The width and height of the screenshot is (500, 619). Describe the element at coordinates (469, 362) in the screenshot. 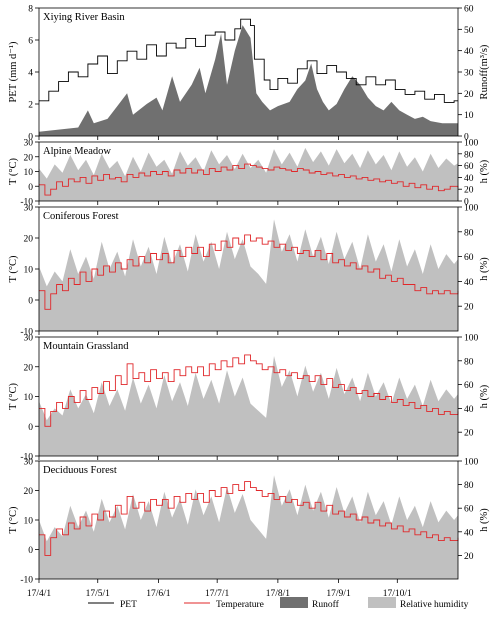

I see `panel-4-ytick-right-label: 80` at that location.